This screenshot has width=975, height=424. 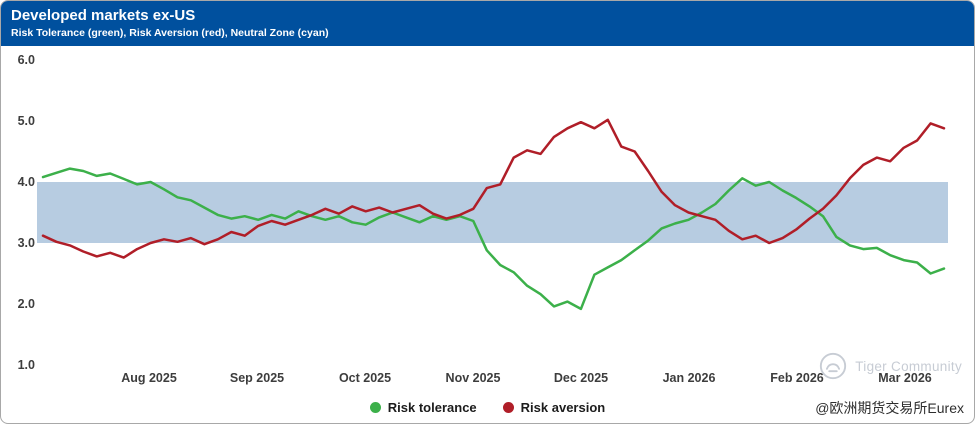 I want to click on legend-marker-red-icon, so click(x=508, y=407).